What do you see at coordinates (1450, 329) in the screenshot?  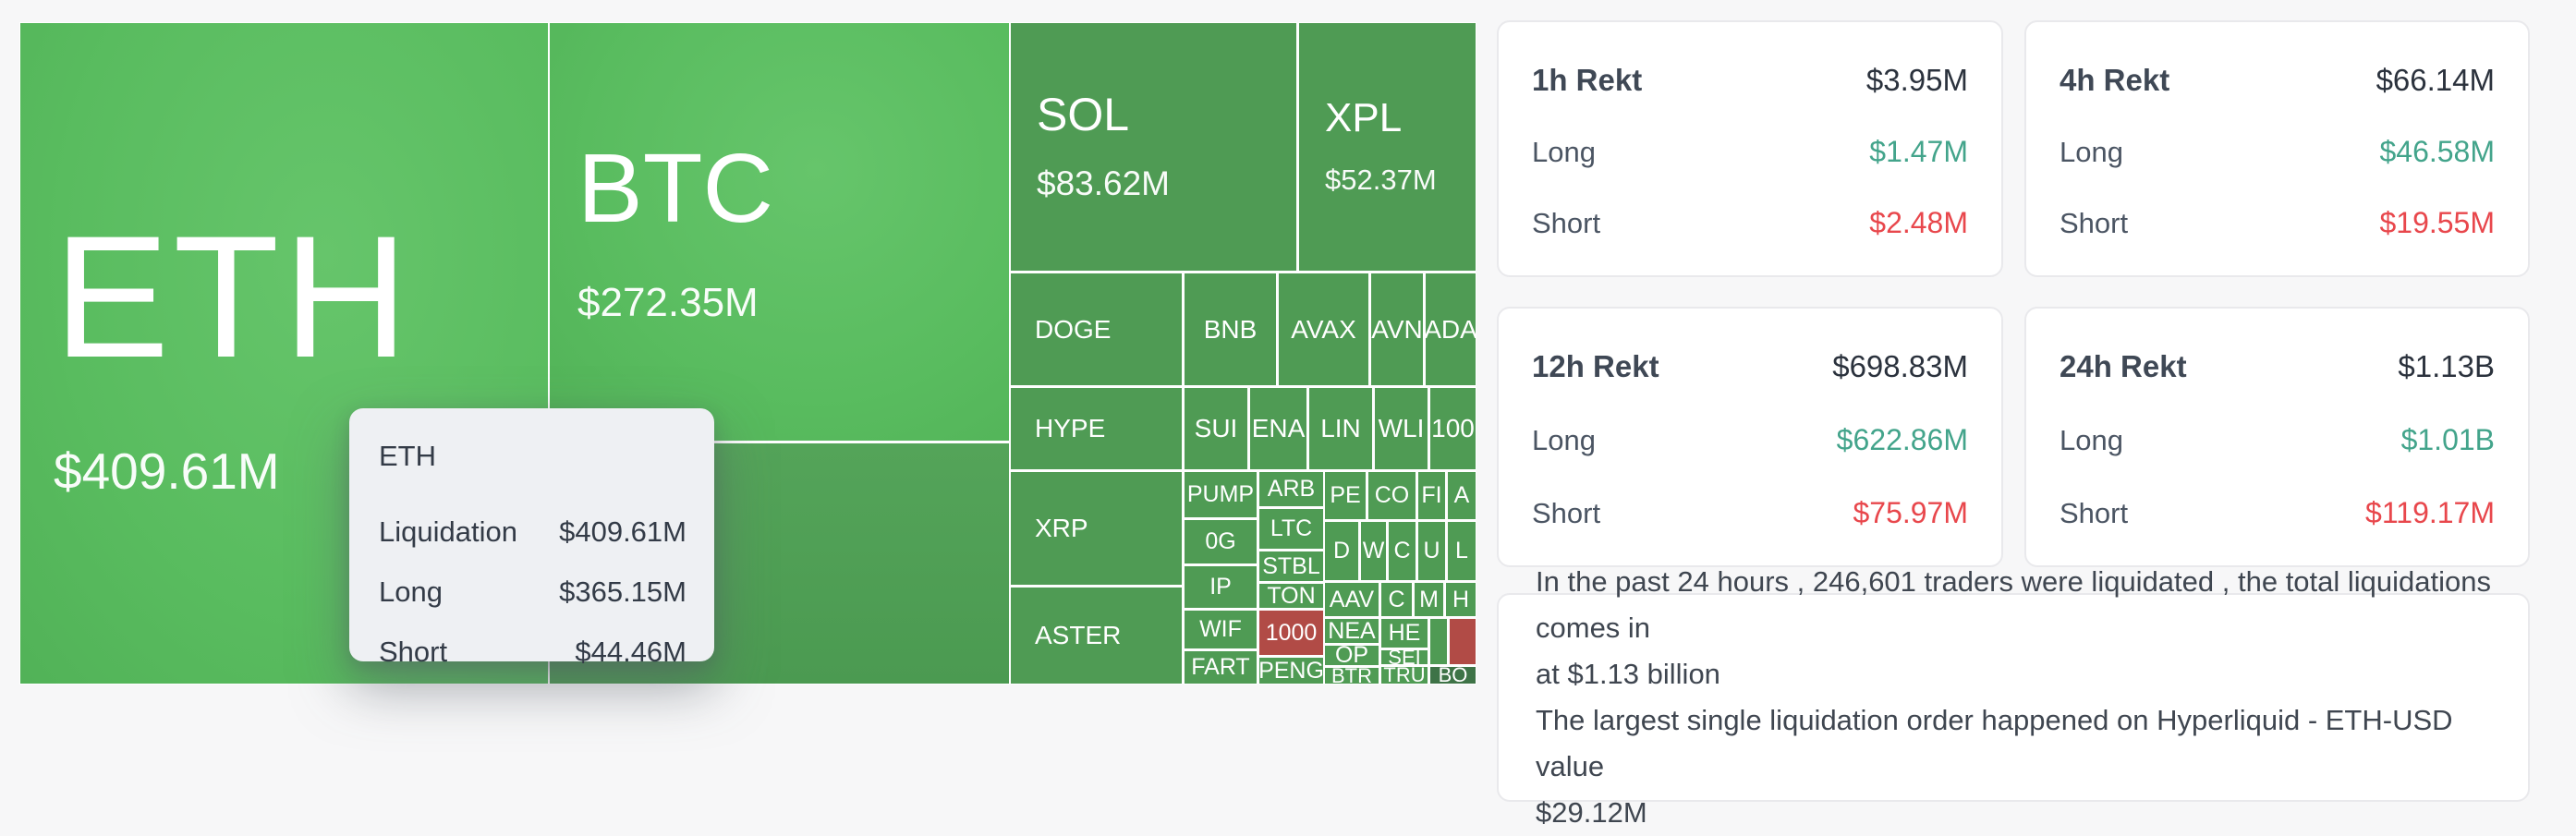 I see `tile-ADA: ADA` at bounding box center [1450, 329].